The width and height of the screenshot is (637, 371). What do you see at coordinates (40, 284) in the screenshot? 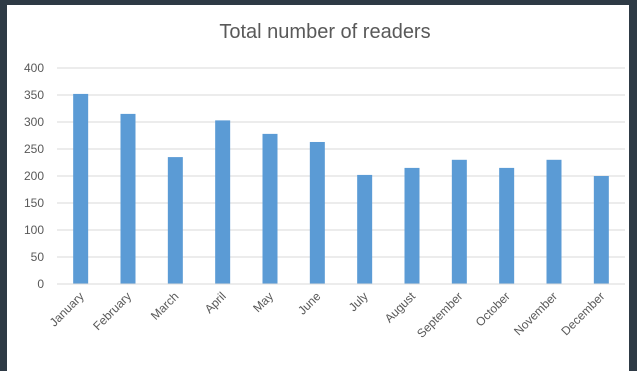
I see `y-tick-label: 0` at bounding box center [40, 284].